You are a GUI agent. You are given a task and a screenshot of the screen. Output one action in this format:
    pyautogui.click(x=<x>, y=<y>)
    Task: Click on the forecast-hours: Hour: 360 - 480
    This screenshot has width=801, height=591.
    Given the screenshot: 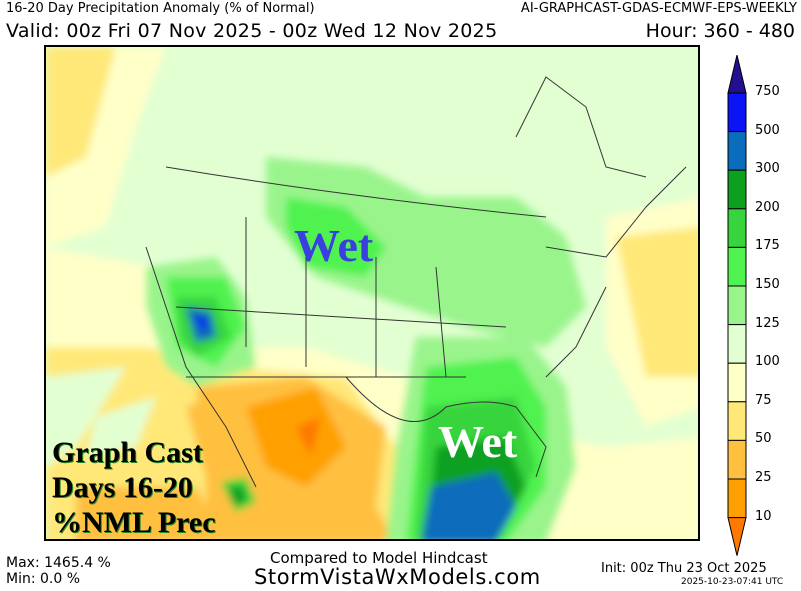 What is the action you would take?
    pyautogui.click(x=720, y=31)
    